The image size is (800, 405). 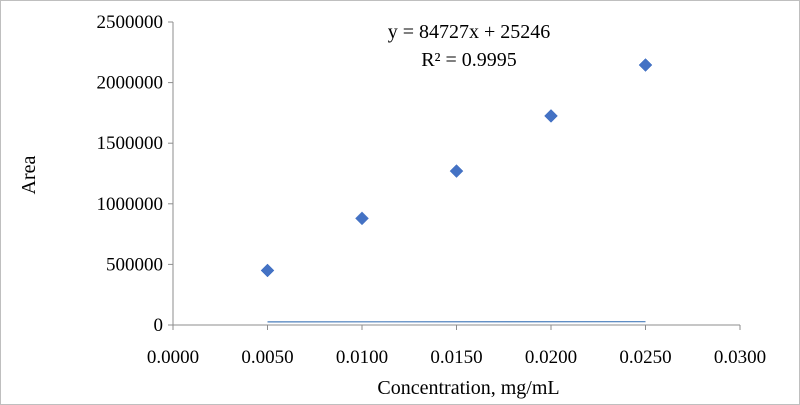 I want to click on r-squared-label: R² = 0.9995, so click(x=469, y=60).